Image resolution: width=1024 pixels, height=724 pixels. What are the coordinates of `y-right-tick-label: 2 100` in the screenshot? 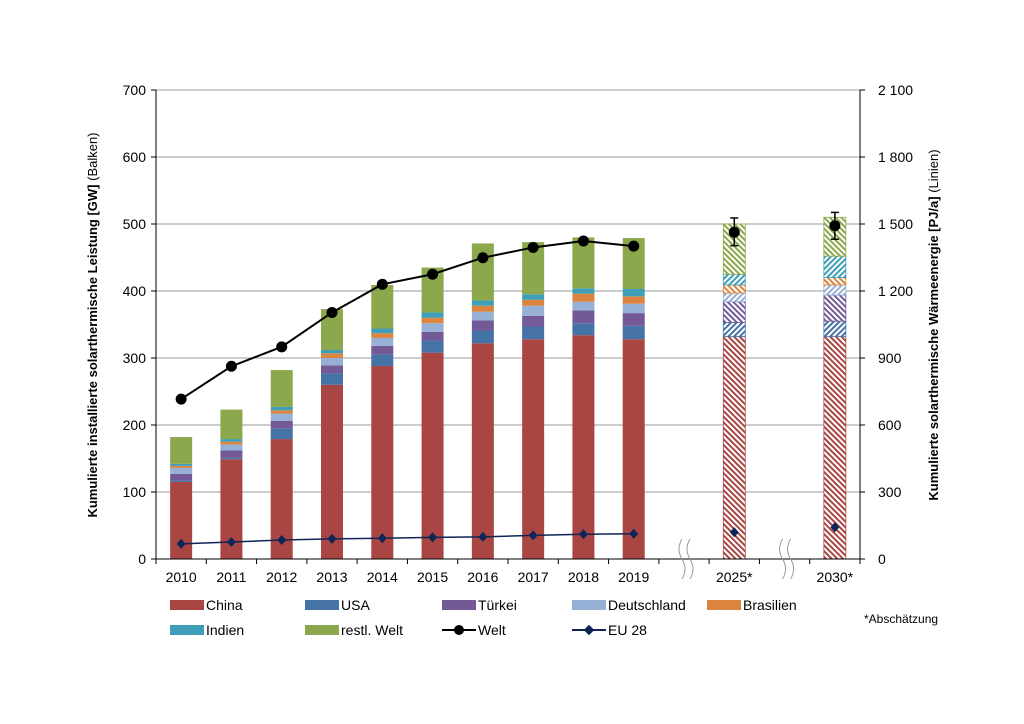 It's located at (895, 90).